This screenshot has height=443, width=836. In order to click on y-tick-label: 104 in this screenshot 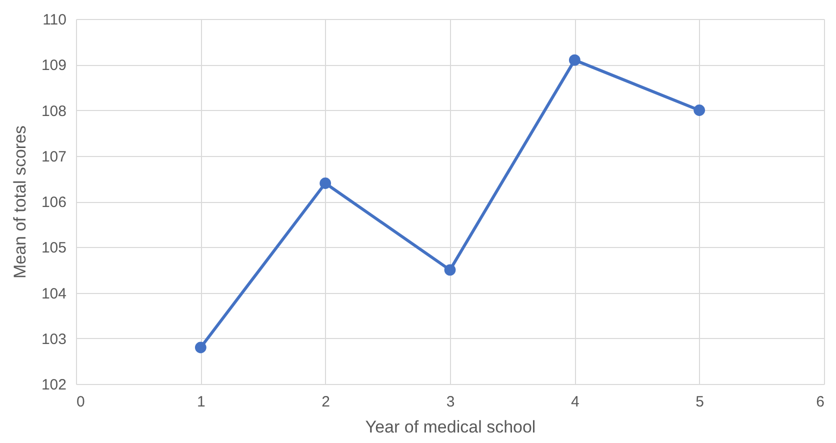, I will do `click(53, 293)`.